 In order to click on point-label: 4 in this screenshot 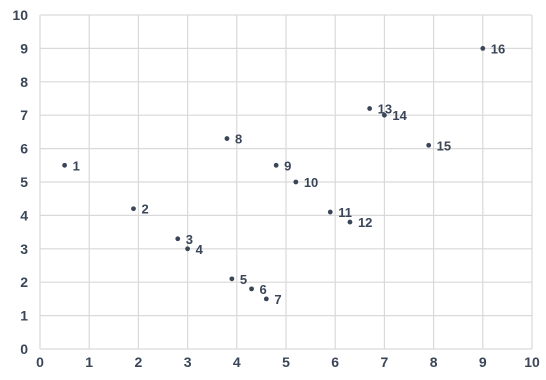, I will do `click(200, 249)`.